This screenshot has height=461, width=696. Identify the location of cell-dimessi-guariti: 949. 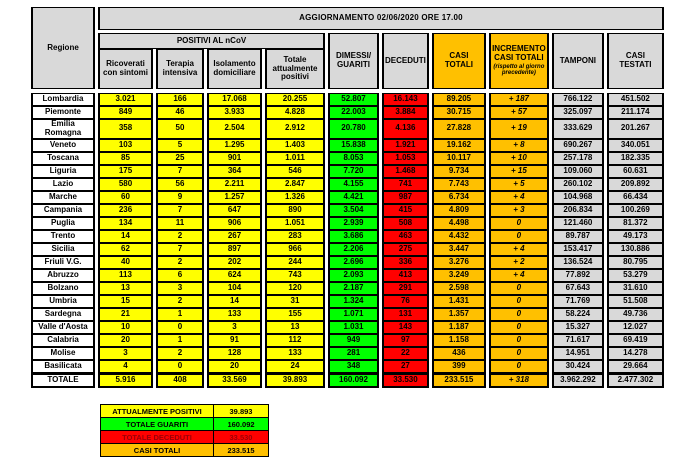
(353, 340).